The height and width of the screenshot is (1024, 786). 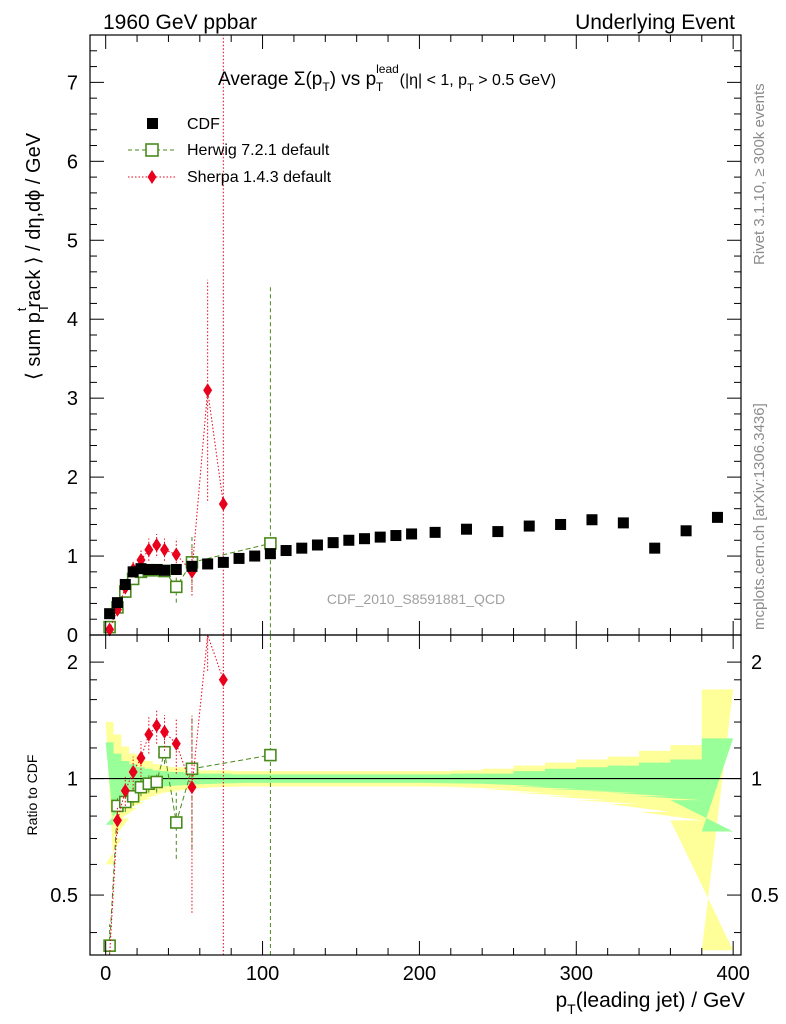 I want to click on ratio-ytick-label: 1, so click(x=72, y=780).